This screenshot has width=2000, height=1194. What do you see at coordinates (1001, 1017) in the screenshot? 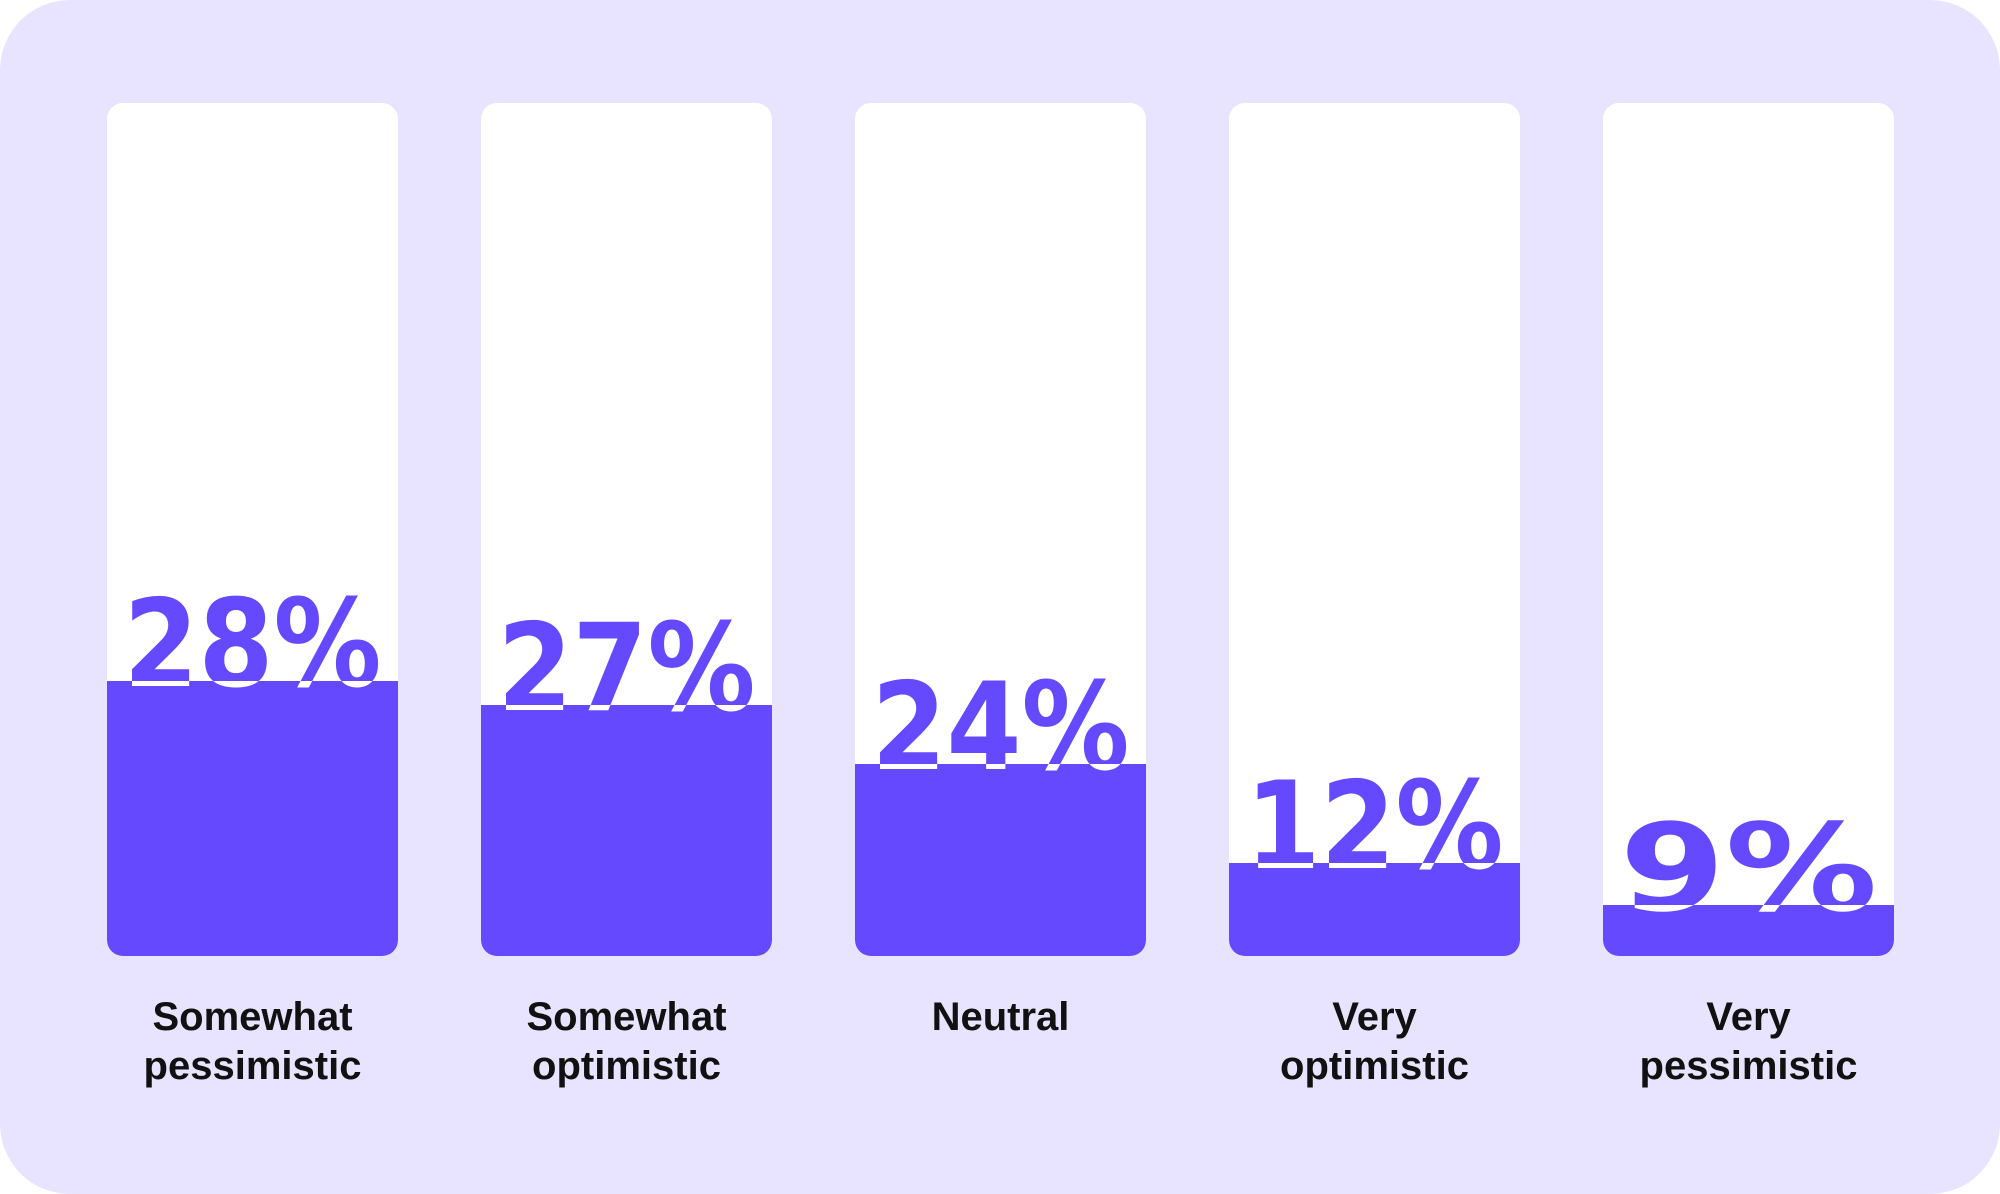
I see `category-label: Neutral` at bounding box center [1001, 1017].